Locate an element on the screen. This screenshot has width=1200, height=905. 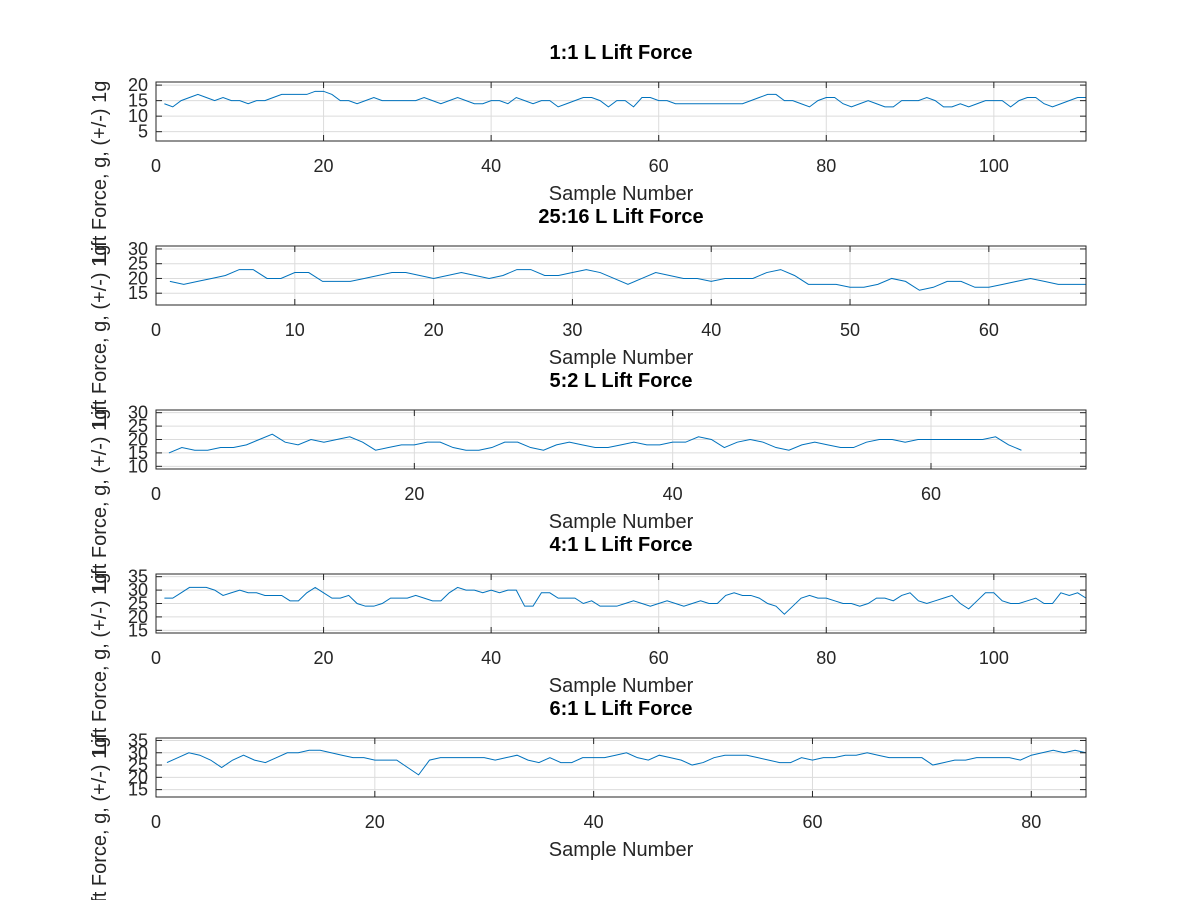
subplot-title: 1:1 L Lift Force is located at coordinates (621, 53).